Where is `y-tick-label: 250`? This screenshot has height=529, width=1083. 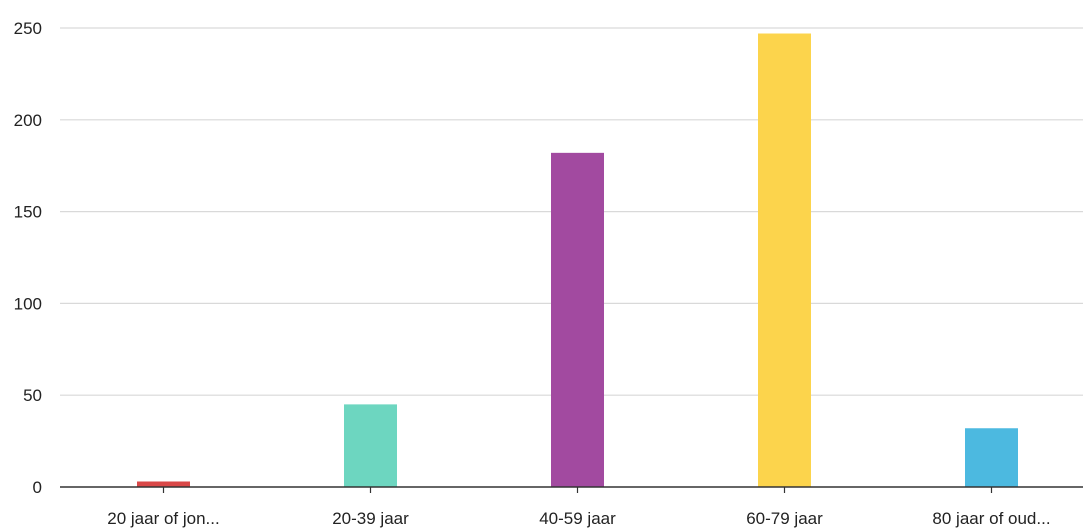
y-tick-label: 250 is located at coordinates (28, 28).